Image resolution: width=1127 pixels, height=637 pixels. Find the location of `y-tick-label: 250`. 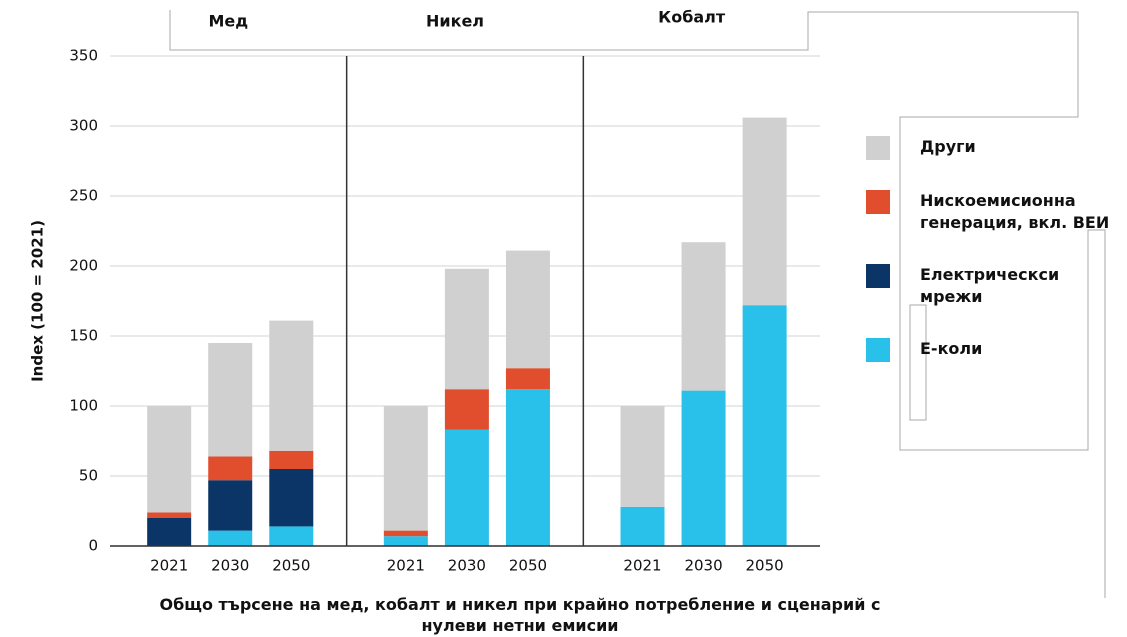

y-tick-label: 250 is located at coordinates (83, 196).